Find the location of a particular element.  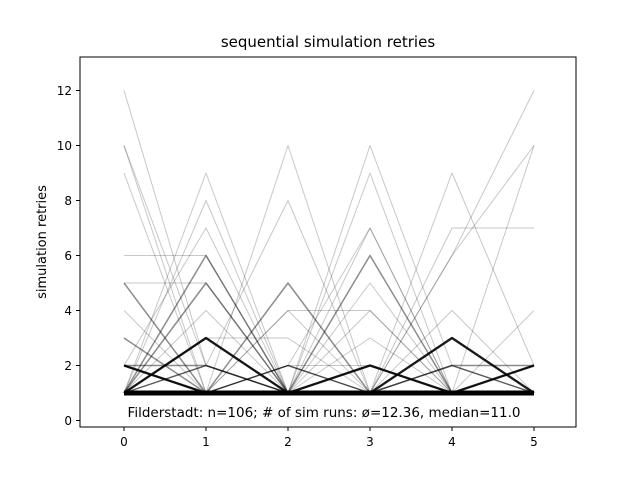

y-tick-label: 10 is located at coordinates (64, 146).